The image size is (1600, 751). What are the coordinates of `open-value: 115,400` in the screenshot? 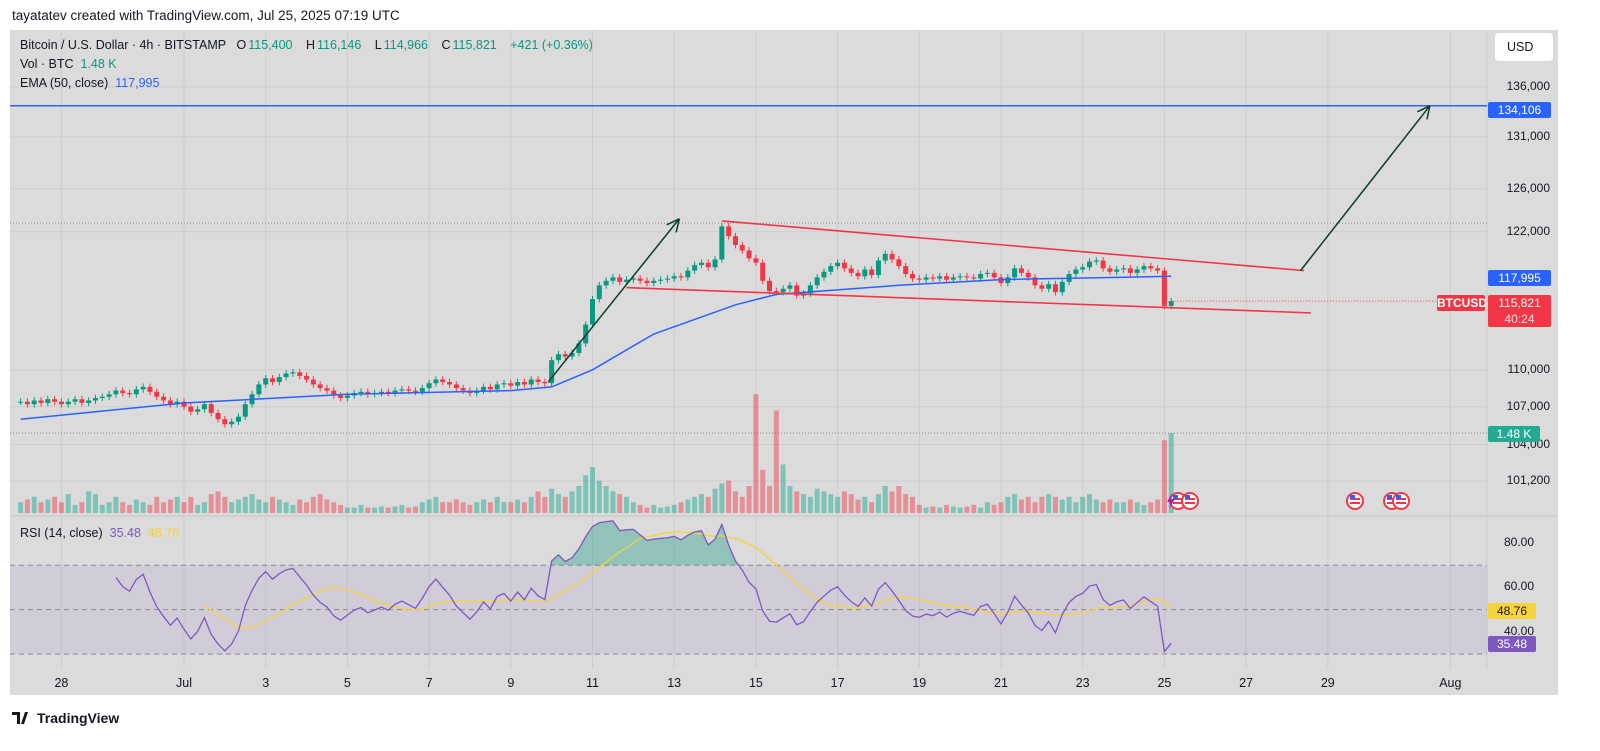 It's located at (270, 45).